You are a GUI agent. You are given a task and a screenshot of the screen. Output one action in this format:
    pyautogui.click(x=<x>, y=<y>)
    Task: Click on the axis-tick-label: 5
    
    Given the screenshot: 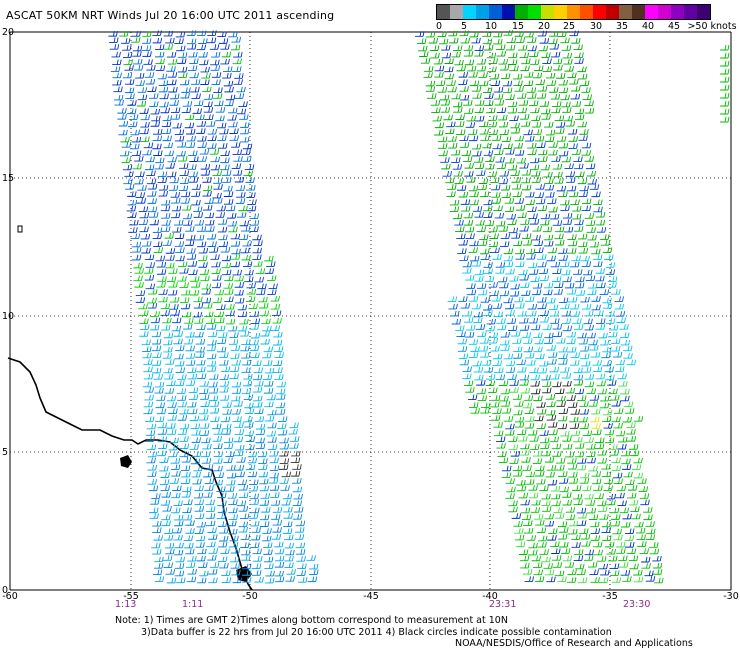 What is the action you would take?
    pyautogui.click(x=5, y=452)
    